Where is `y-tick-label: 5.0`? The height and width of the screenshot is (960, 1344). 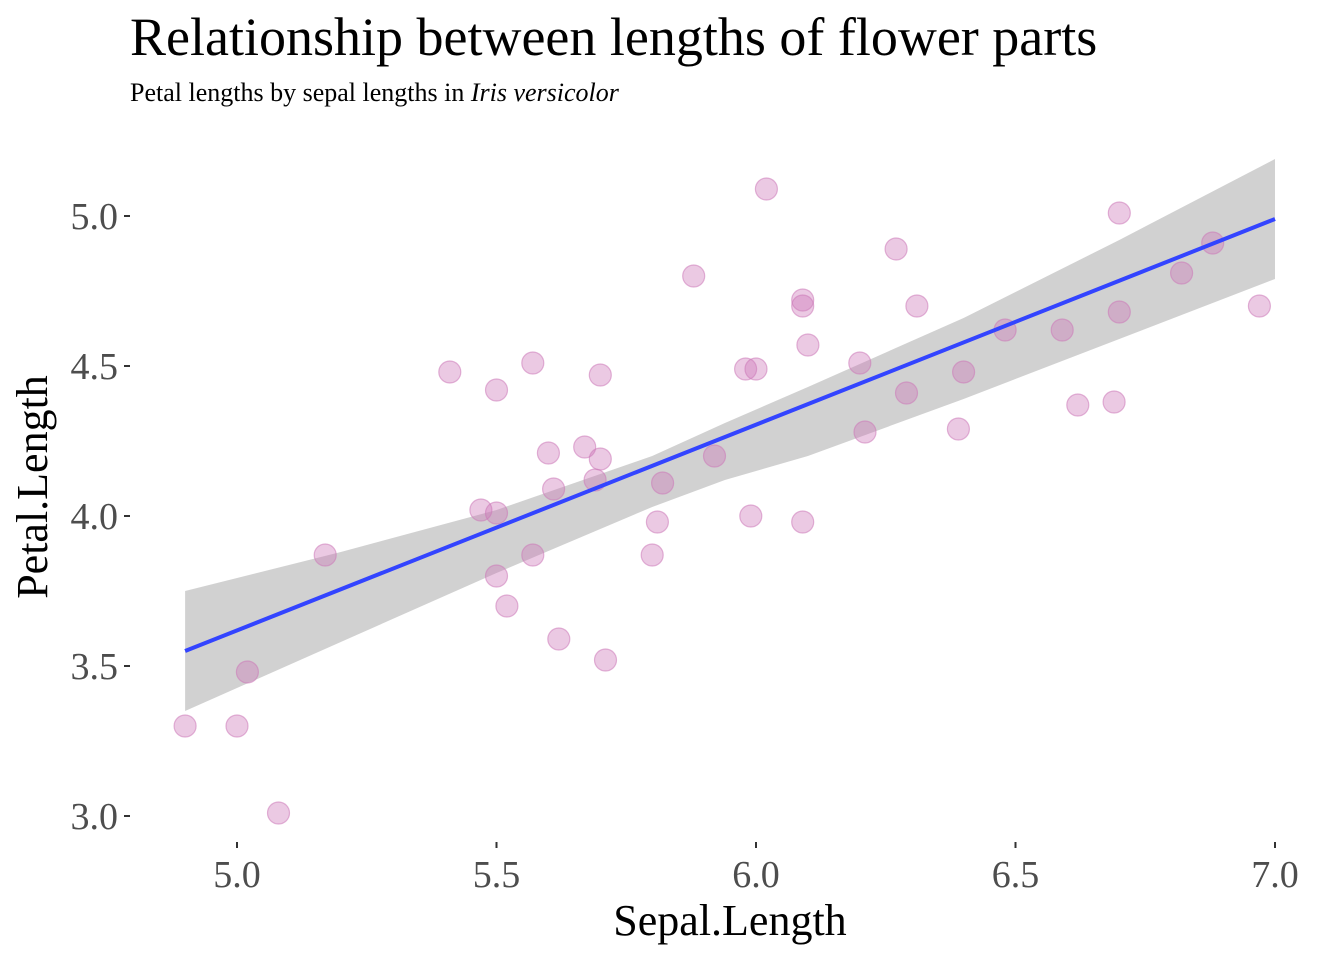 y-tick-label: 5.0 is located at coordinates (95, 217).